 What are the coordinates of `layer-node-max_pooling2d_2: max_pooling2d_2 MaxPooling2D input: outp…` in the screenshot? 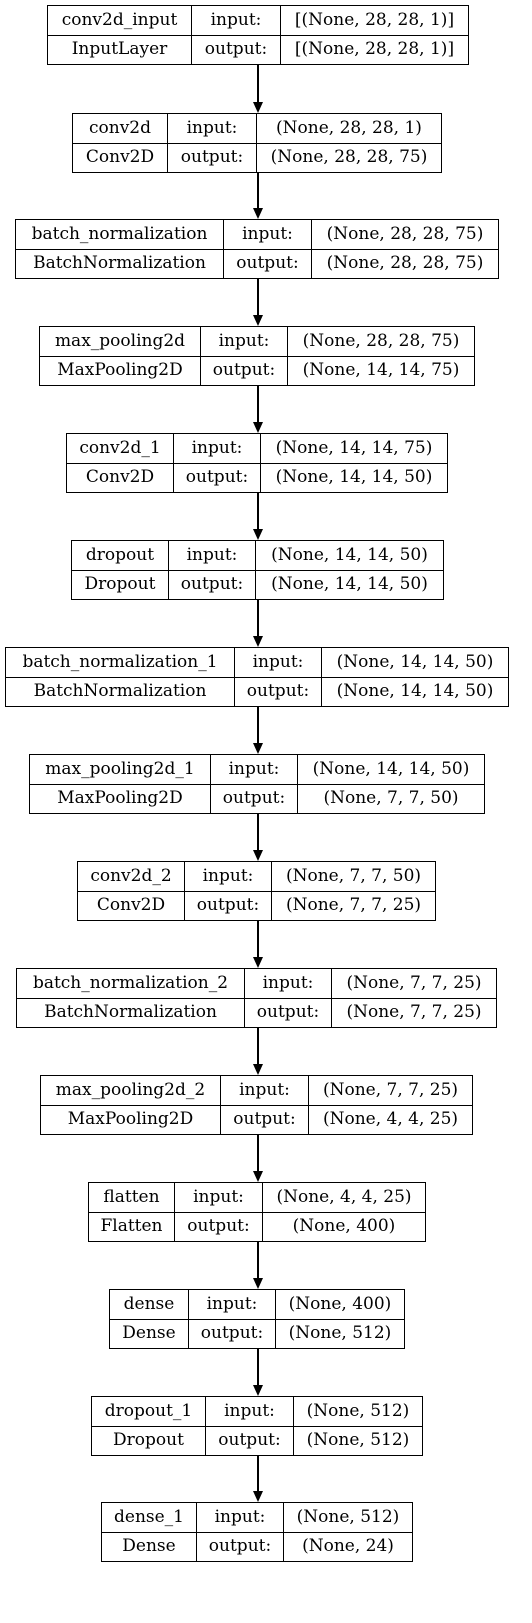 It's located at (256, 1105).